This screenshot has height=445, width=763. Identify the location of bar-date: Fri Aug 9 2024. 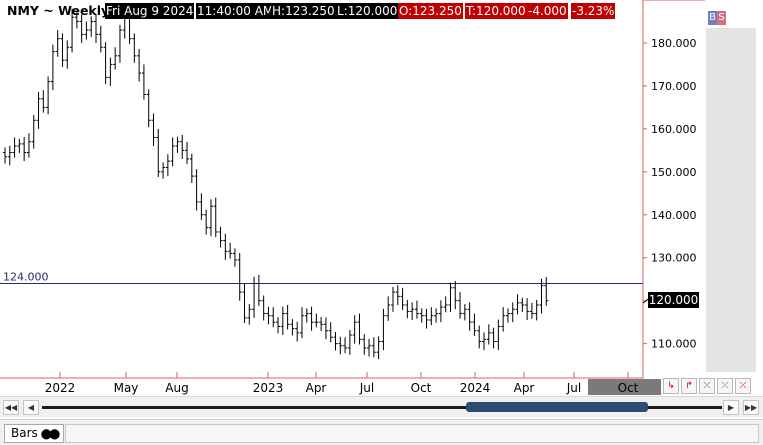
(150, 11).